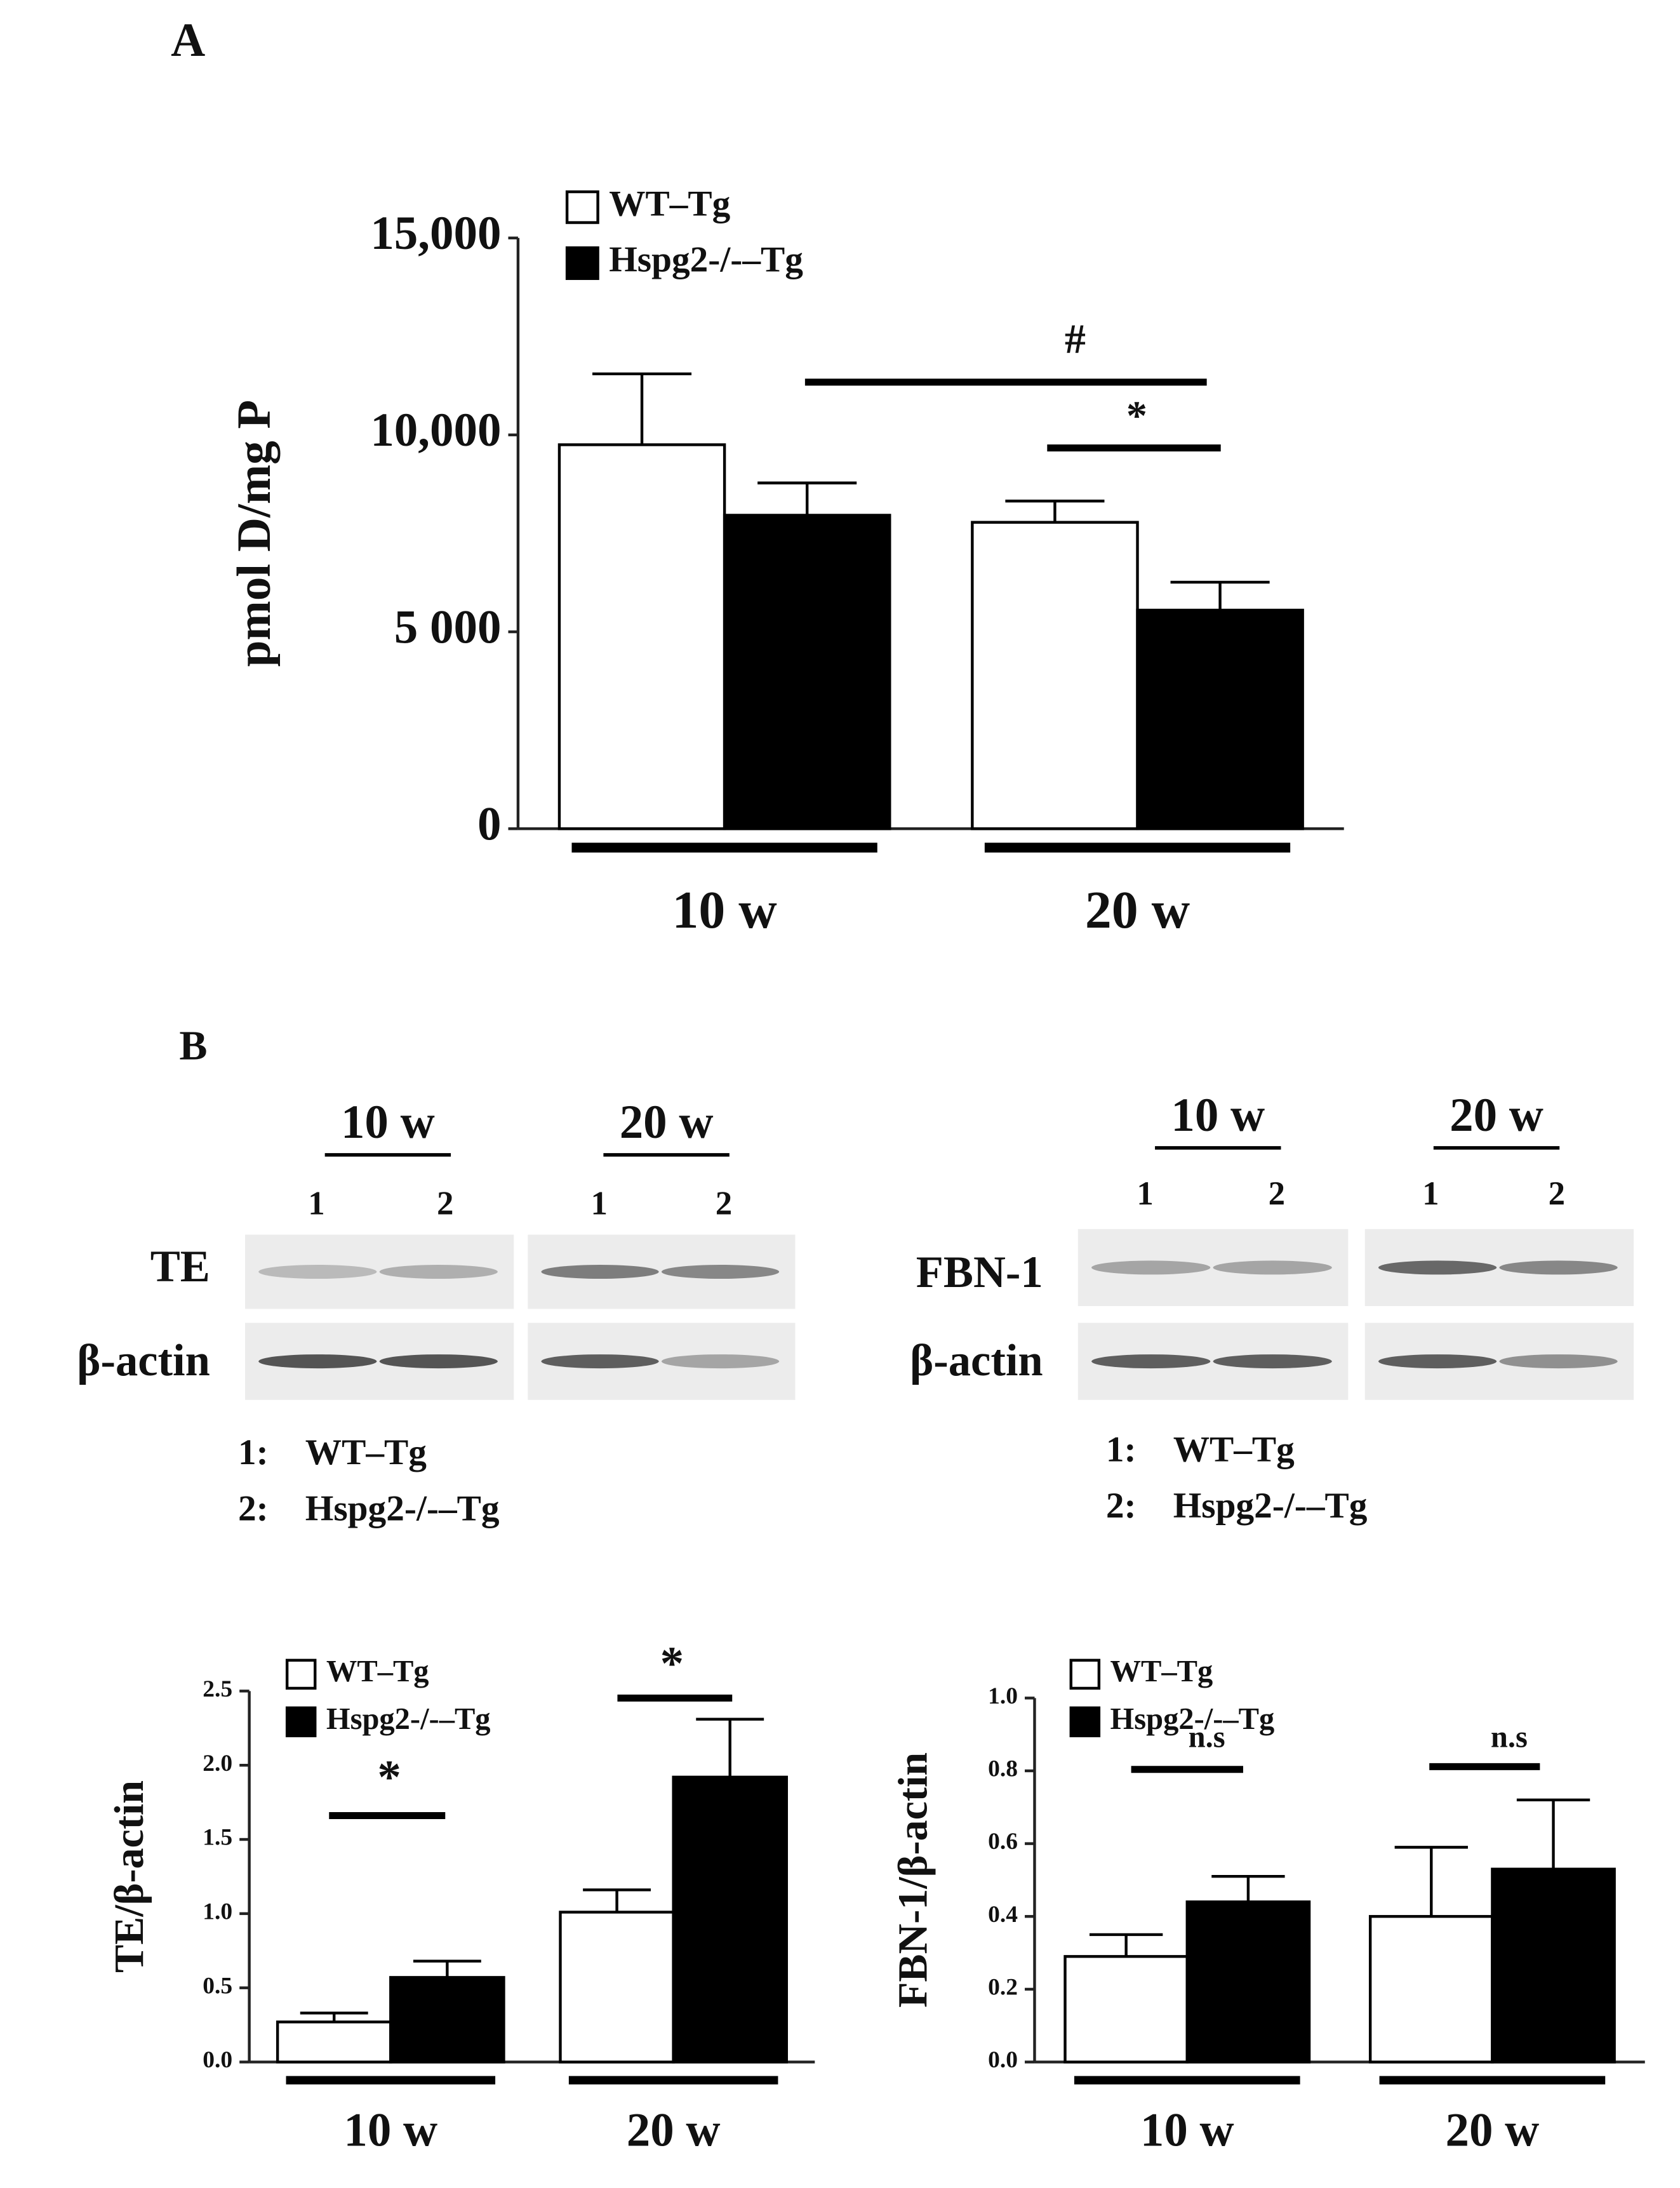 The width and height of the screenshot is (1680, 2188). Describe the element at coordinates (217, 1764) in the screenshot. I see `y-tick-label: 2.0` at that location.